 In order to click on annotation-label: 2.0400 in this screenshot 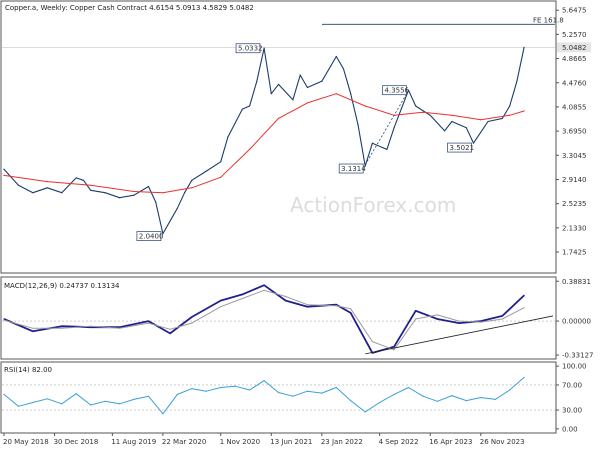, I will do `click(151, 237)`.